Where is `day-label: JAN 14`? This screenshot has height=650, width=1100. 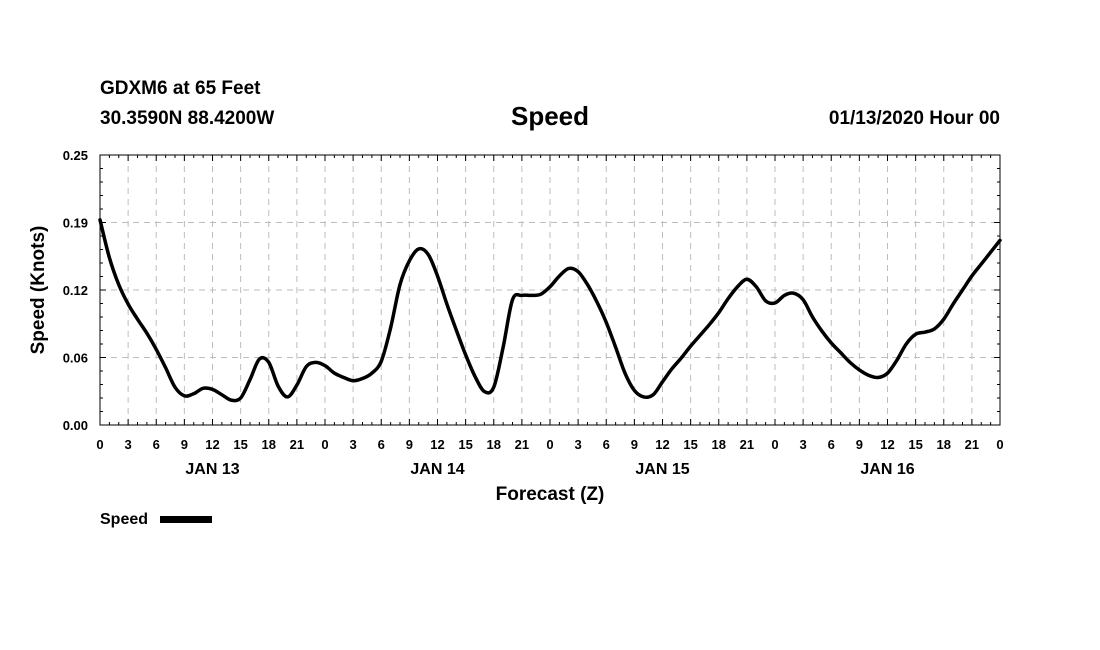
day-label: JAN 14 is located at coordinates (437, 469).